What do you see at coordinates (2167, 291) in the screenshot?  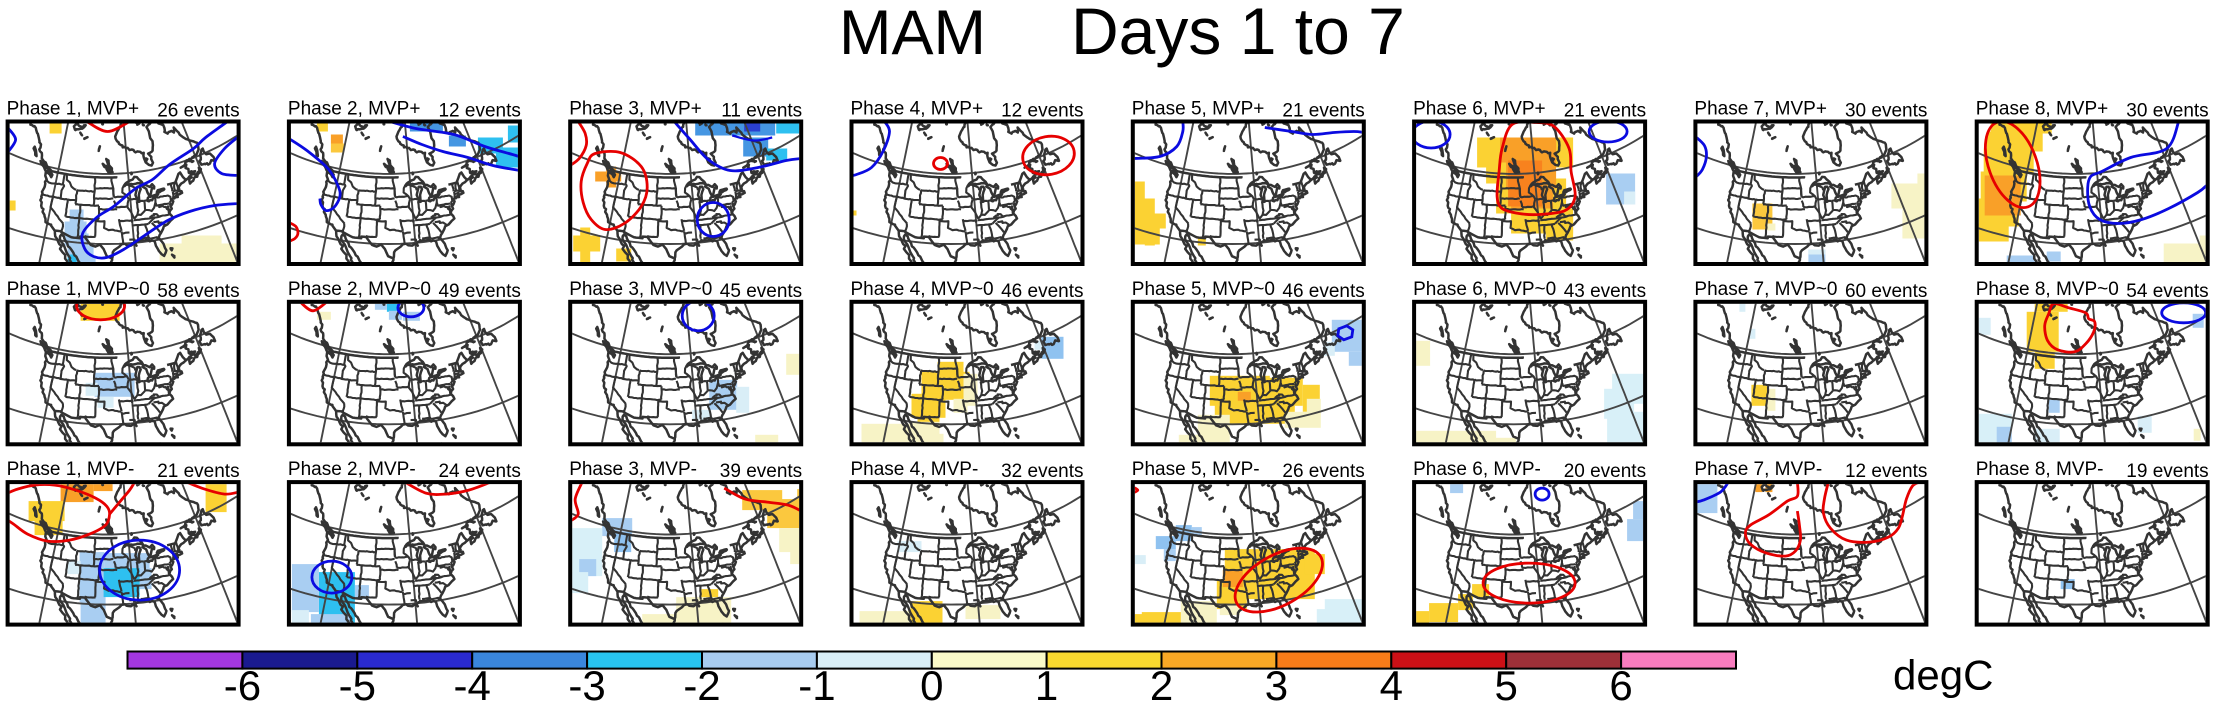 I see `svg-text: 54 events` at bounding box center [2167, 291].